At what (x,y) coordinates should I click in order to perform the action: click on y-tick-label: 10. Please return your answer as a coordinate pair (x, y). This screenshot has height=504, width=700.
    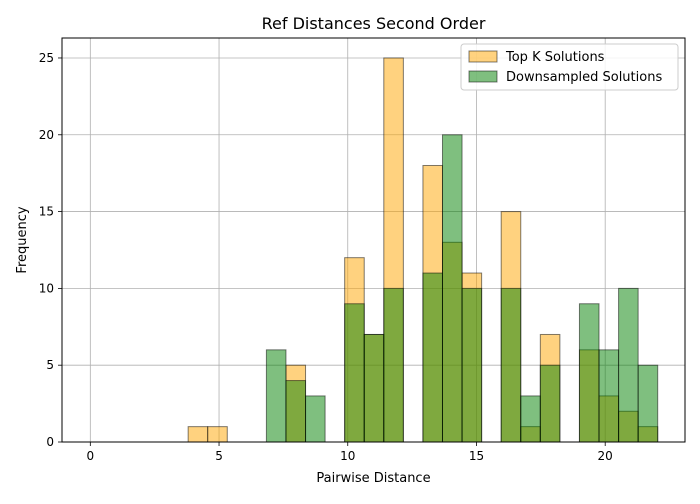
    Looking at the image, I should click on (46, 288).